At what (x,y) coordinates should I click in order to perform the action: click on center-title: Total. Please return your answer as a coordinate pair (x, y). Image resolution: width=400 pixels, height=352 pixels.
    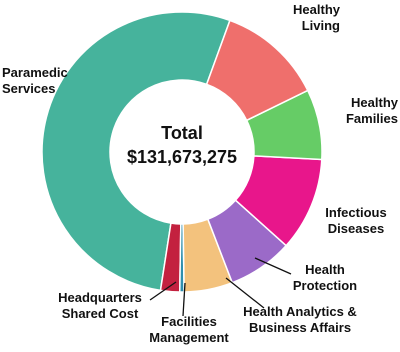
    Looking at the image, I should click on (182, 133).